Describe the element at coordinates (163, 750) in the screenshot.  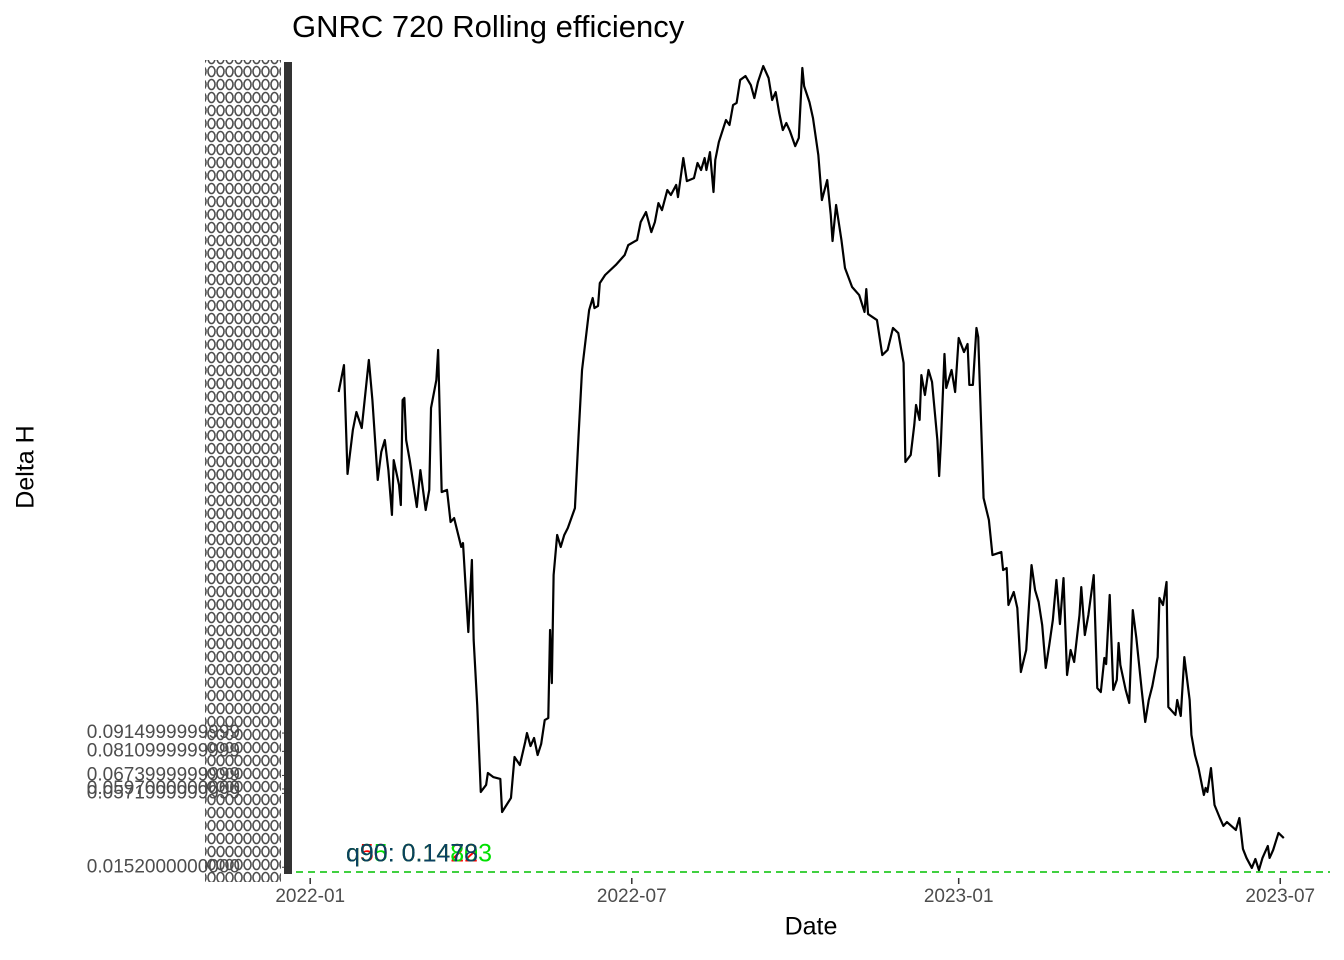
I see `y-tick-label: 0.0810999999999` at that location.